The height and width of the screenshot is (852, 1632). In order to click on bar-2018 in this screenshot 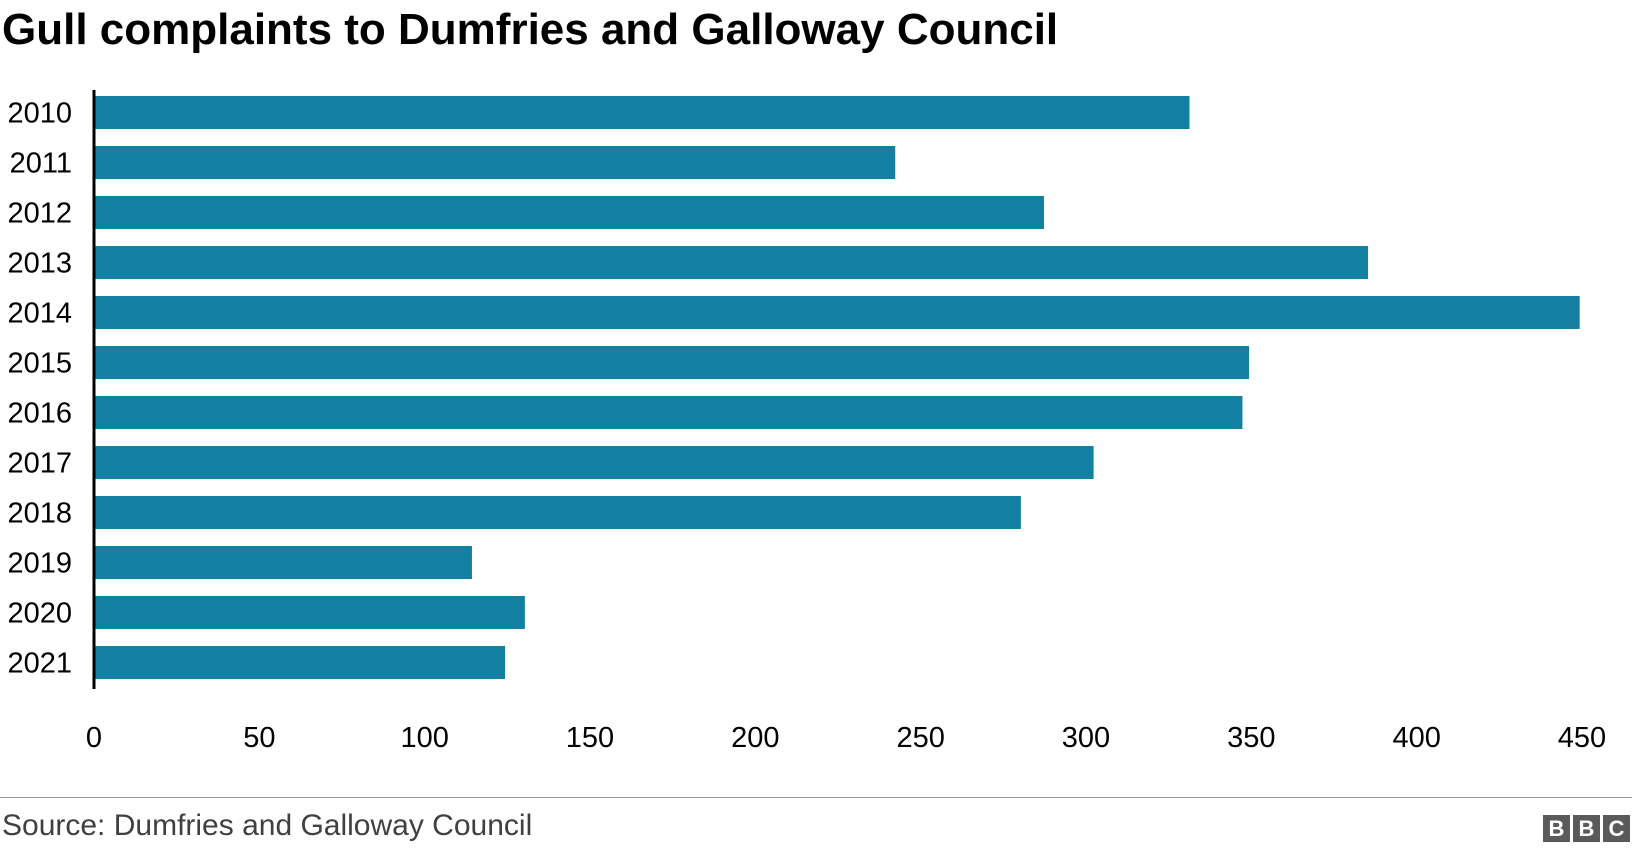, I will do `click(558, 512)`.